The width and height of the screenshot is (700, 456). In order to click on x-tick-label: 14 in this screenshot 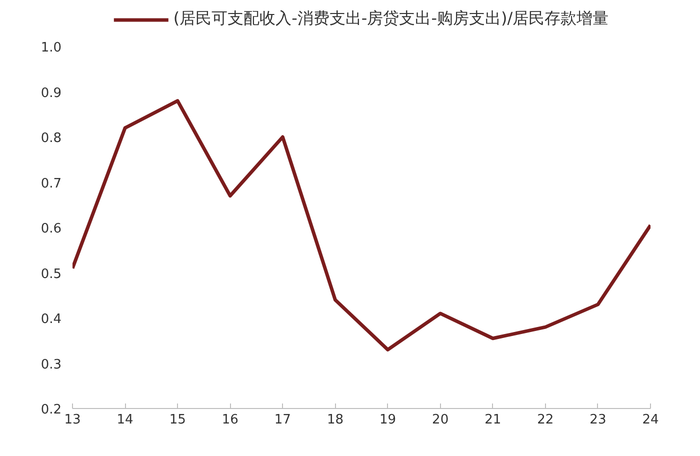, I will do `click(125, 420)`.